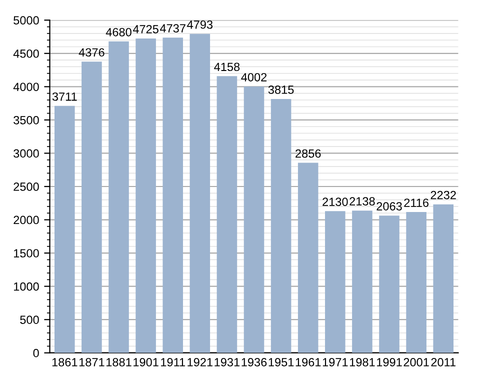 Image resolution: width=488 pixels, height=373 pixels. Describe the element at coordinates (227, 362) in the screenshot. I see `x-tick-label: 1931` at that location.